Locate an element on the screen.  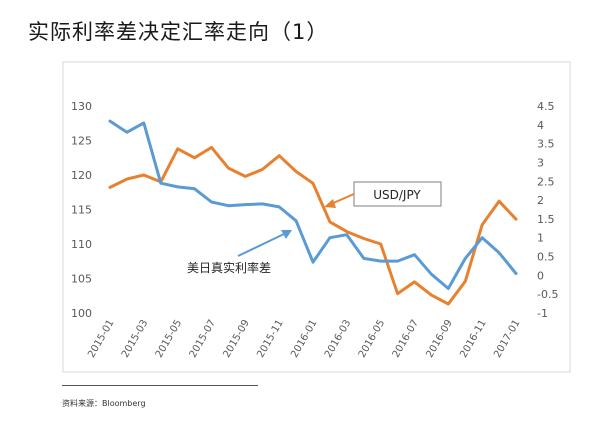
source-divider is located at coordinates (160, 385).